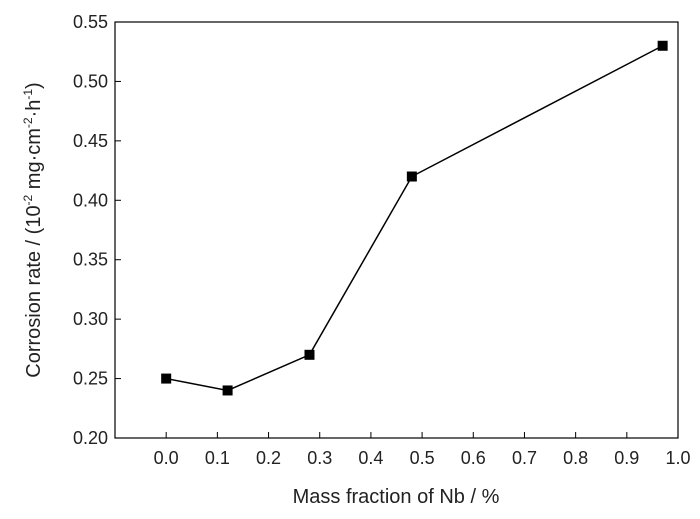  Describe the element at coordinates (575, 458) in the screenshot. I see `x-tick-label: 0.8` at that location.